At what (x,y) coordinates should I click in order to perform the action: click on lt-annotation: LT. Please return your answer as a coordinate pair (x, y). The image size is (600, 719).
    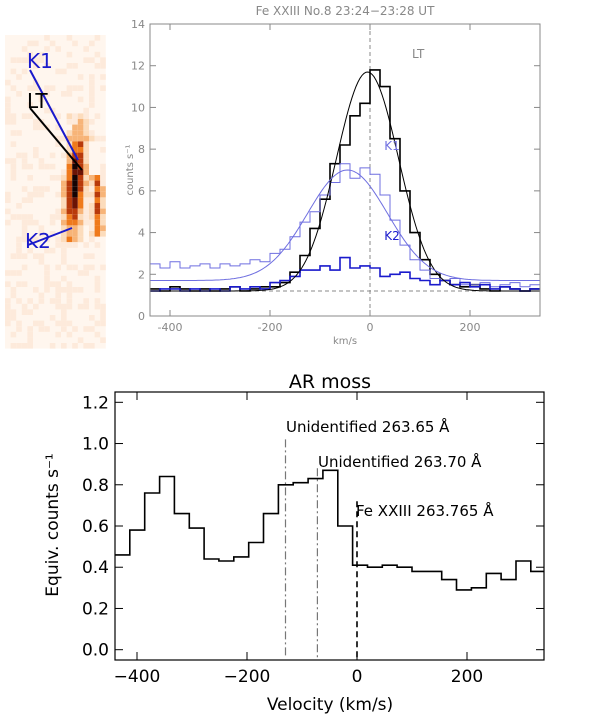
    Looking at the image, I should click on (418, 54).